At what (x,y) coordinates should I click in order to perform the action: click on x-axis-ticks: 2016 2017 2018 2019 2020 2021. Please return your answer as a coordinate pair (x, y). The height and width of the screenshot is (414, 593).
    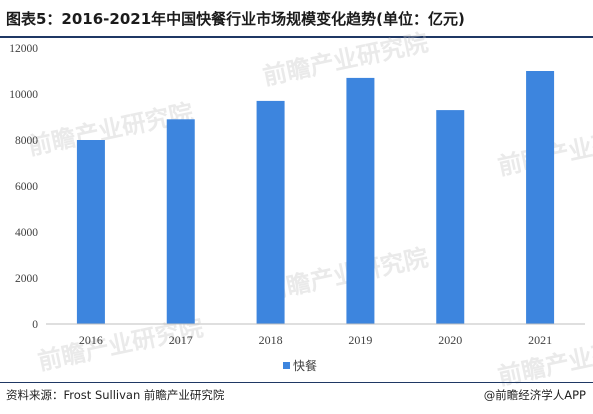
    Looking at the image, I should click on (315, 340).